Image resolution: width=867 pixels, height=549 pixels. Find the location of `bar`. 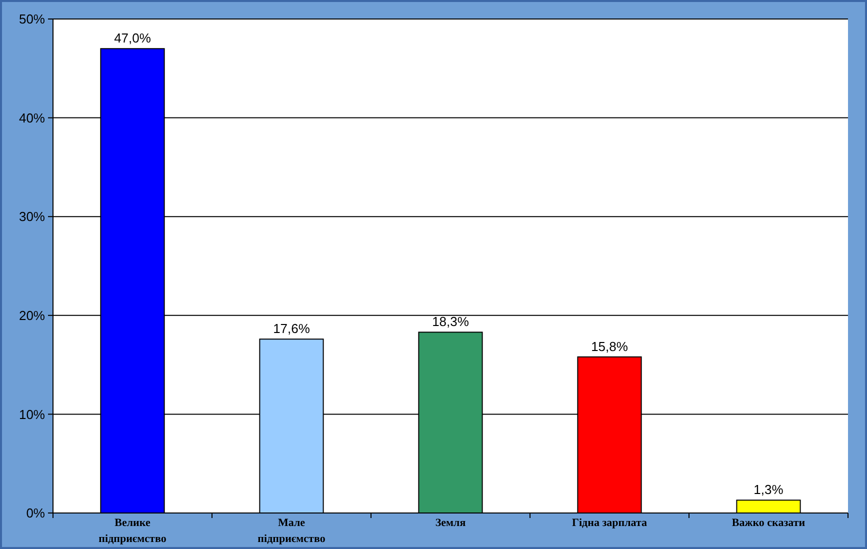

bar is located at coordinates (768, 507).